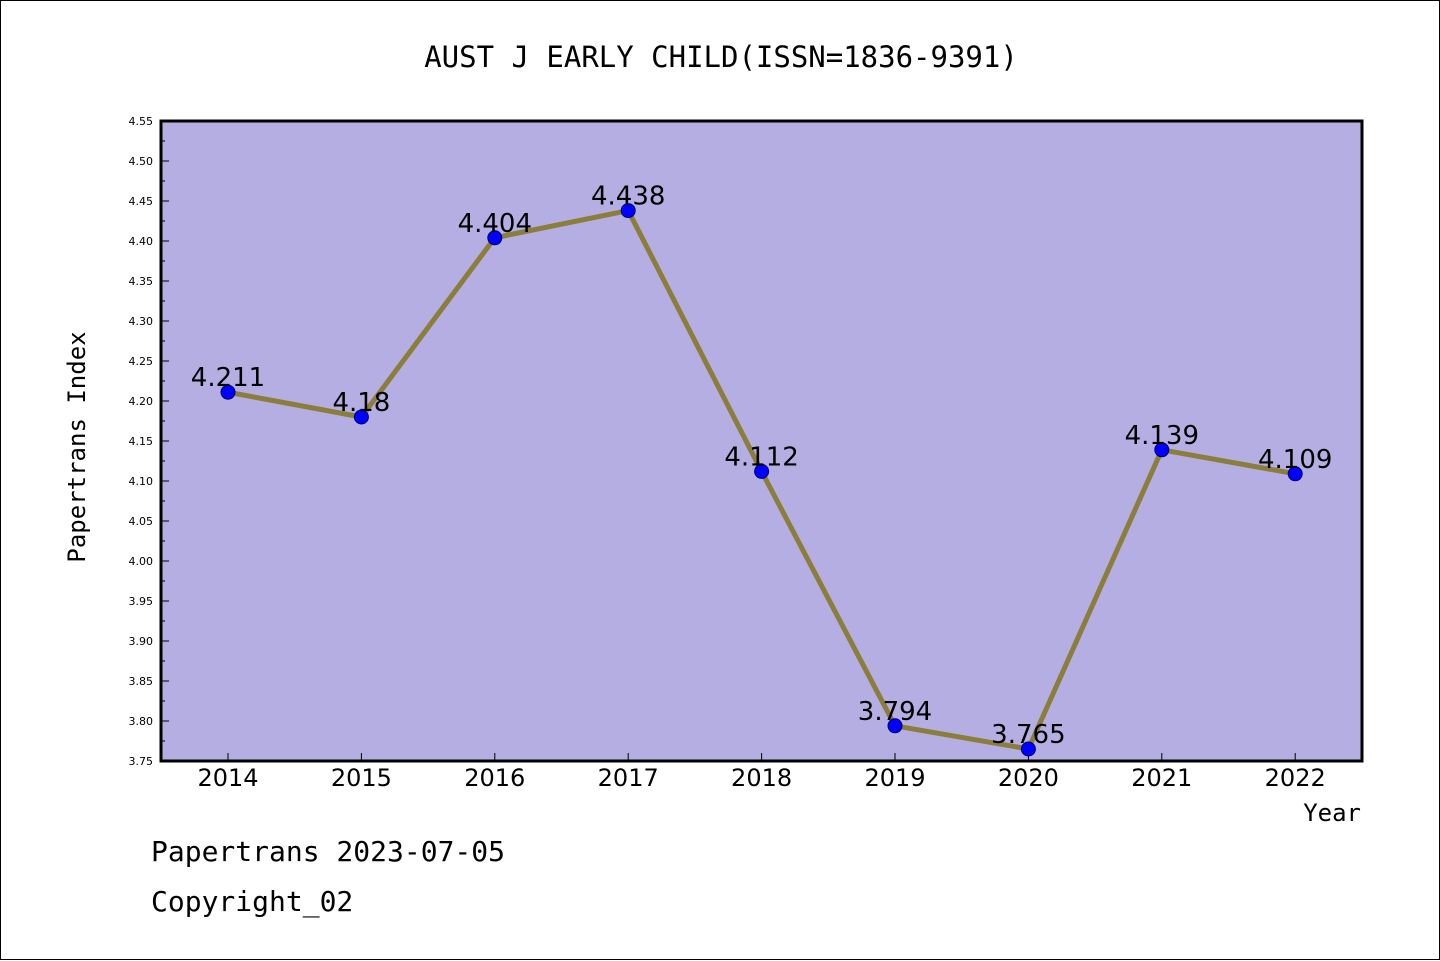  Describe the element at coordinates (761, 778) in the screenshot. I see `x-tick-label: 2018` at that location.